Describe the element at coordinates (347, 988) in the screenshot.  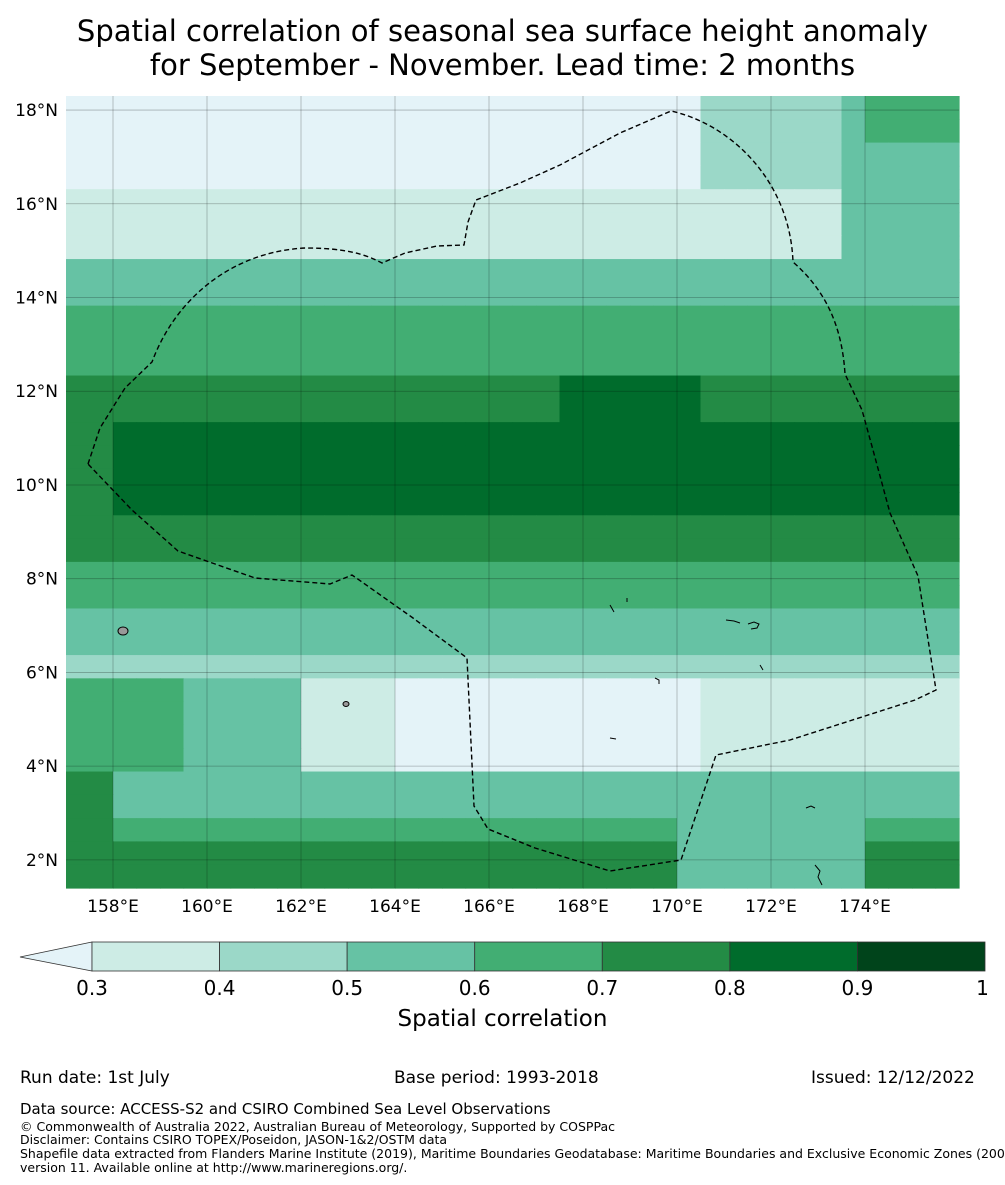
I see `colorbar-tick-label: 0.5` at that location.